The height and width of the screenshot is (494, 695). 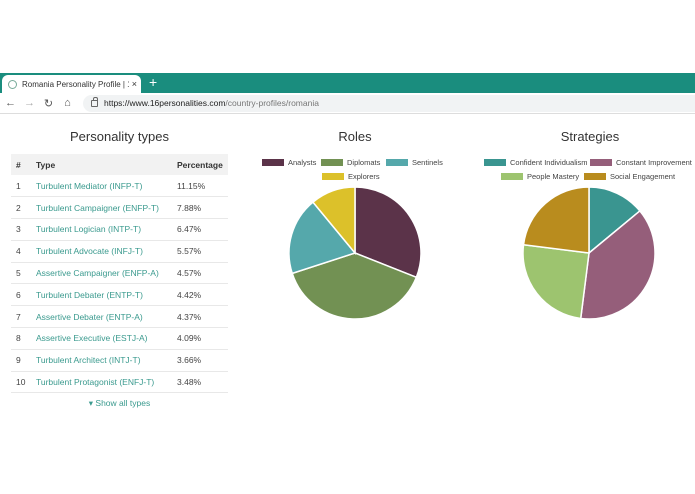 I want to click on legend-item: Confident Individualism, so click(x=536, y=162).